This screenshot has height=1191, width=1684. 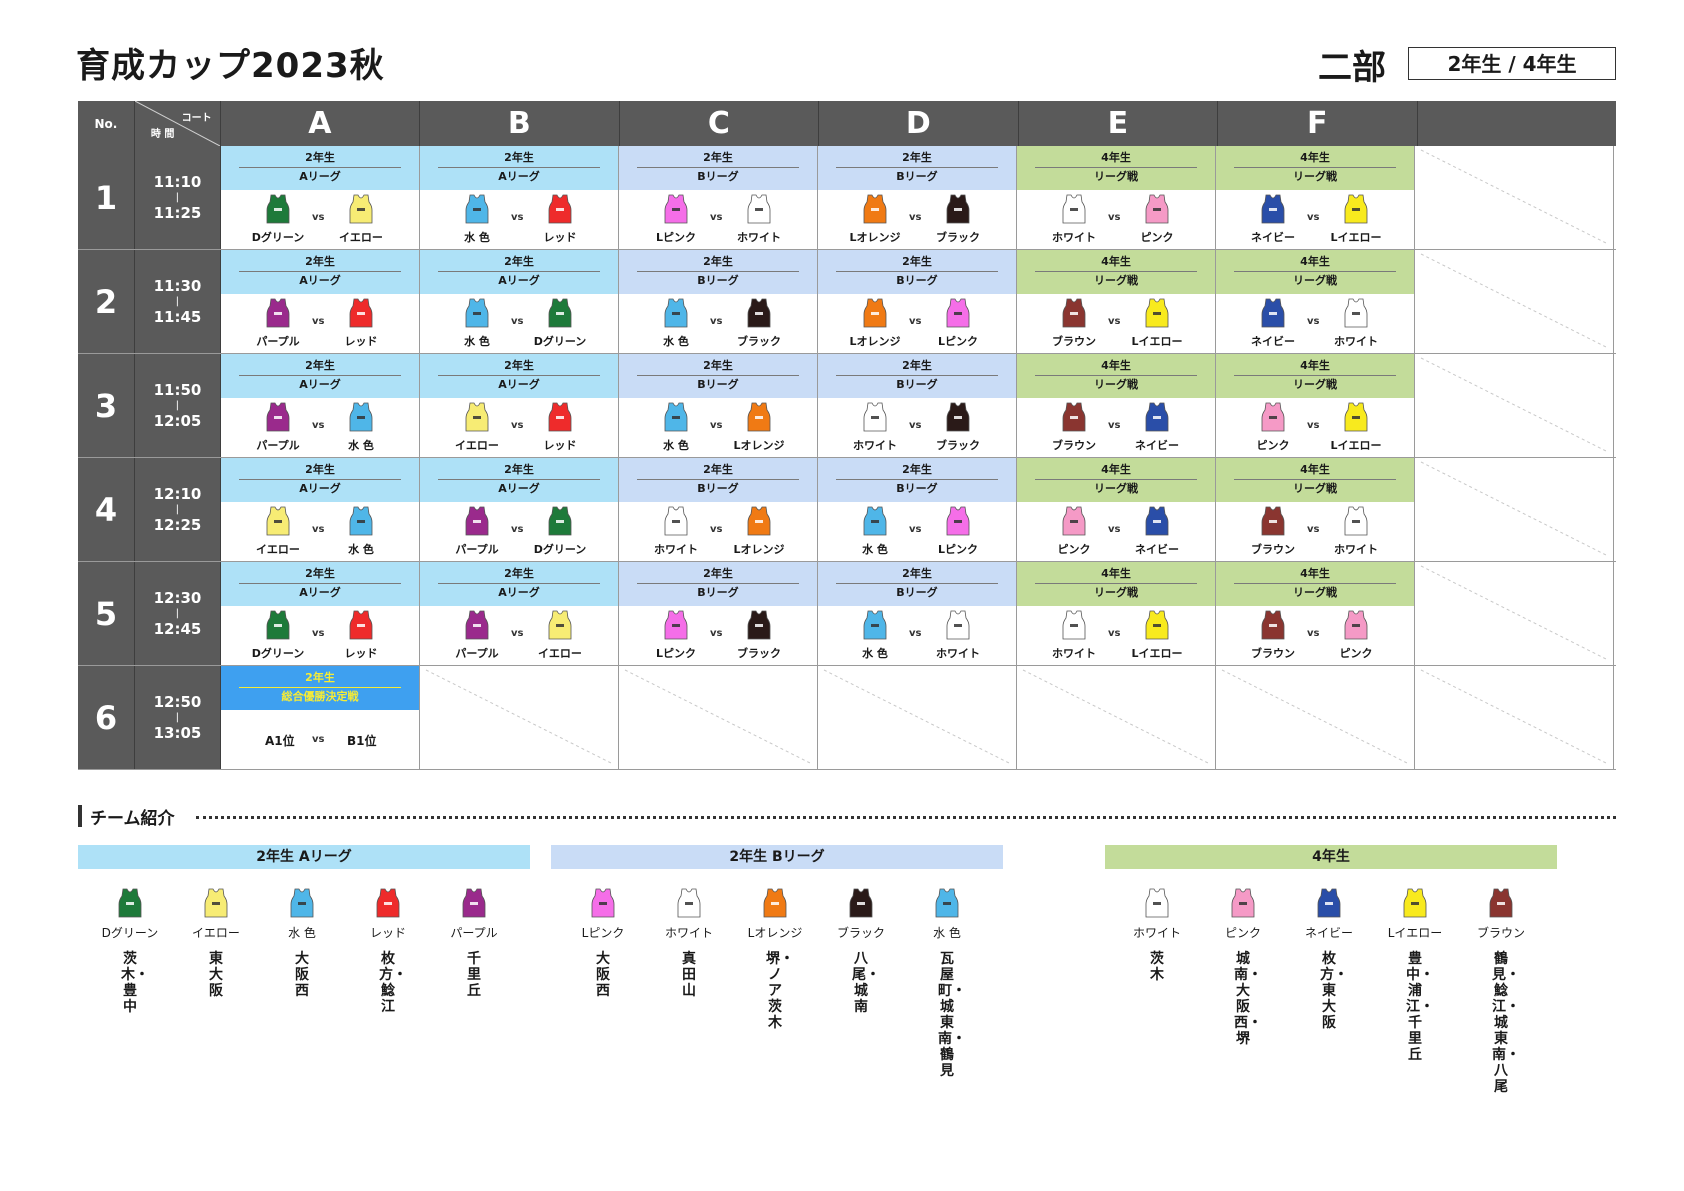 I want to click on row-number: 6, so click(x=106, y=717).